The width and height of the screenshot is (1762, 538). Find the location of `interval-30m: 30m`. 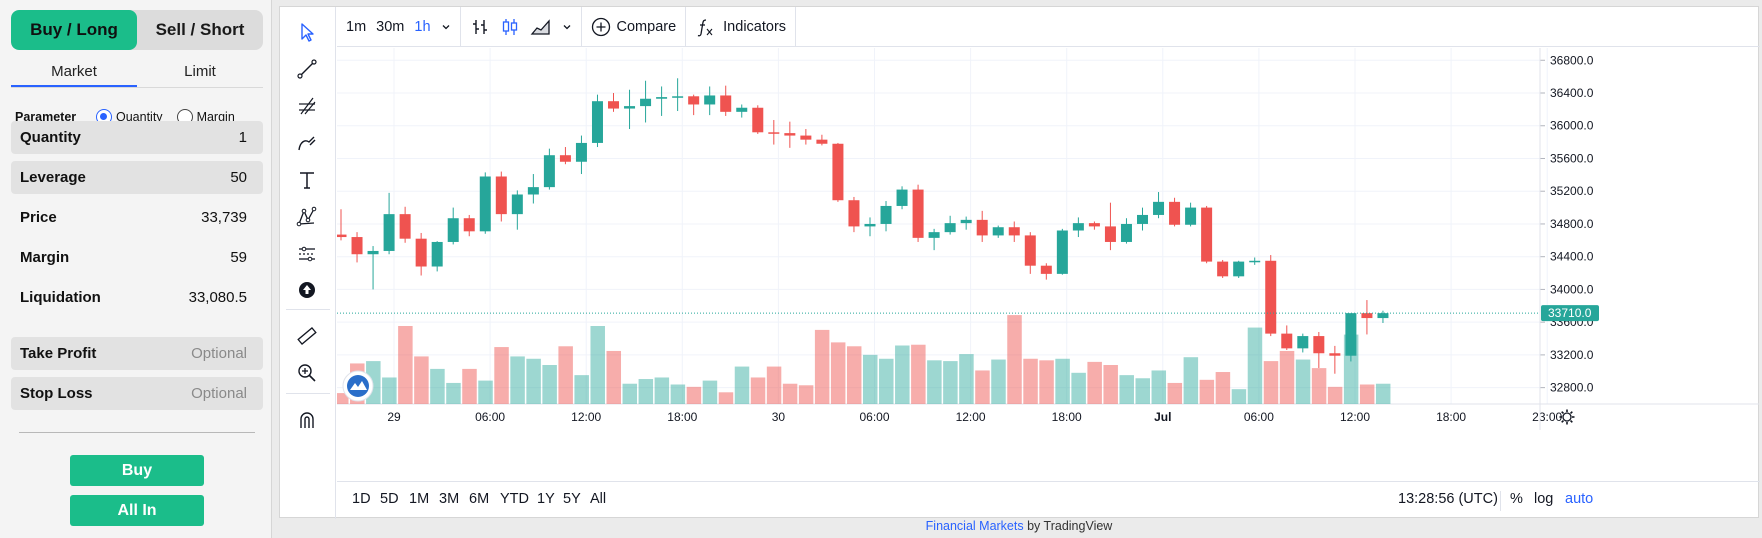

interval-30m: 30m is located at coordinates (390, 26).